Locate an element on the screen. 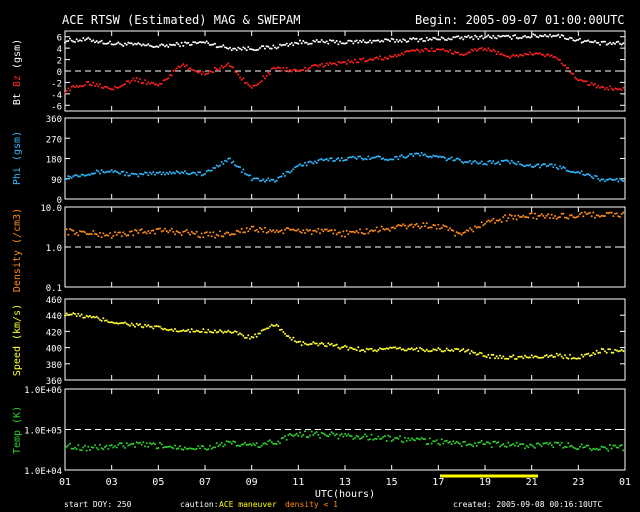  y-tick-label: 90 is located at coordinates (56, 181).